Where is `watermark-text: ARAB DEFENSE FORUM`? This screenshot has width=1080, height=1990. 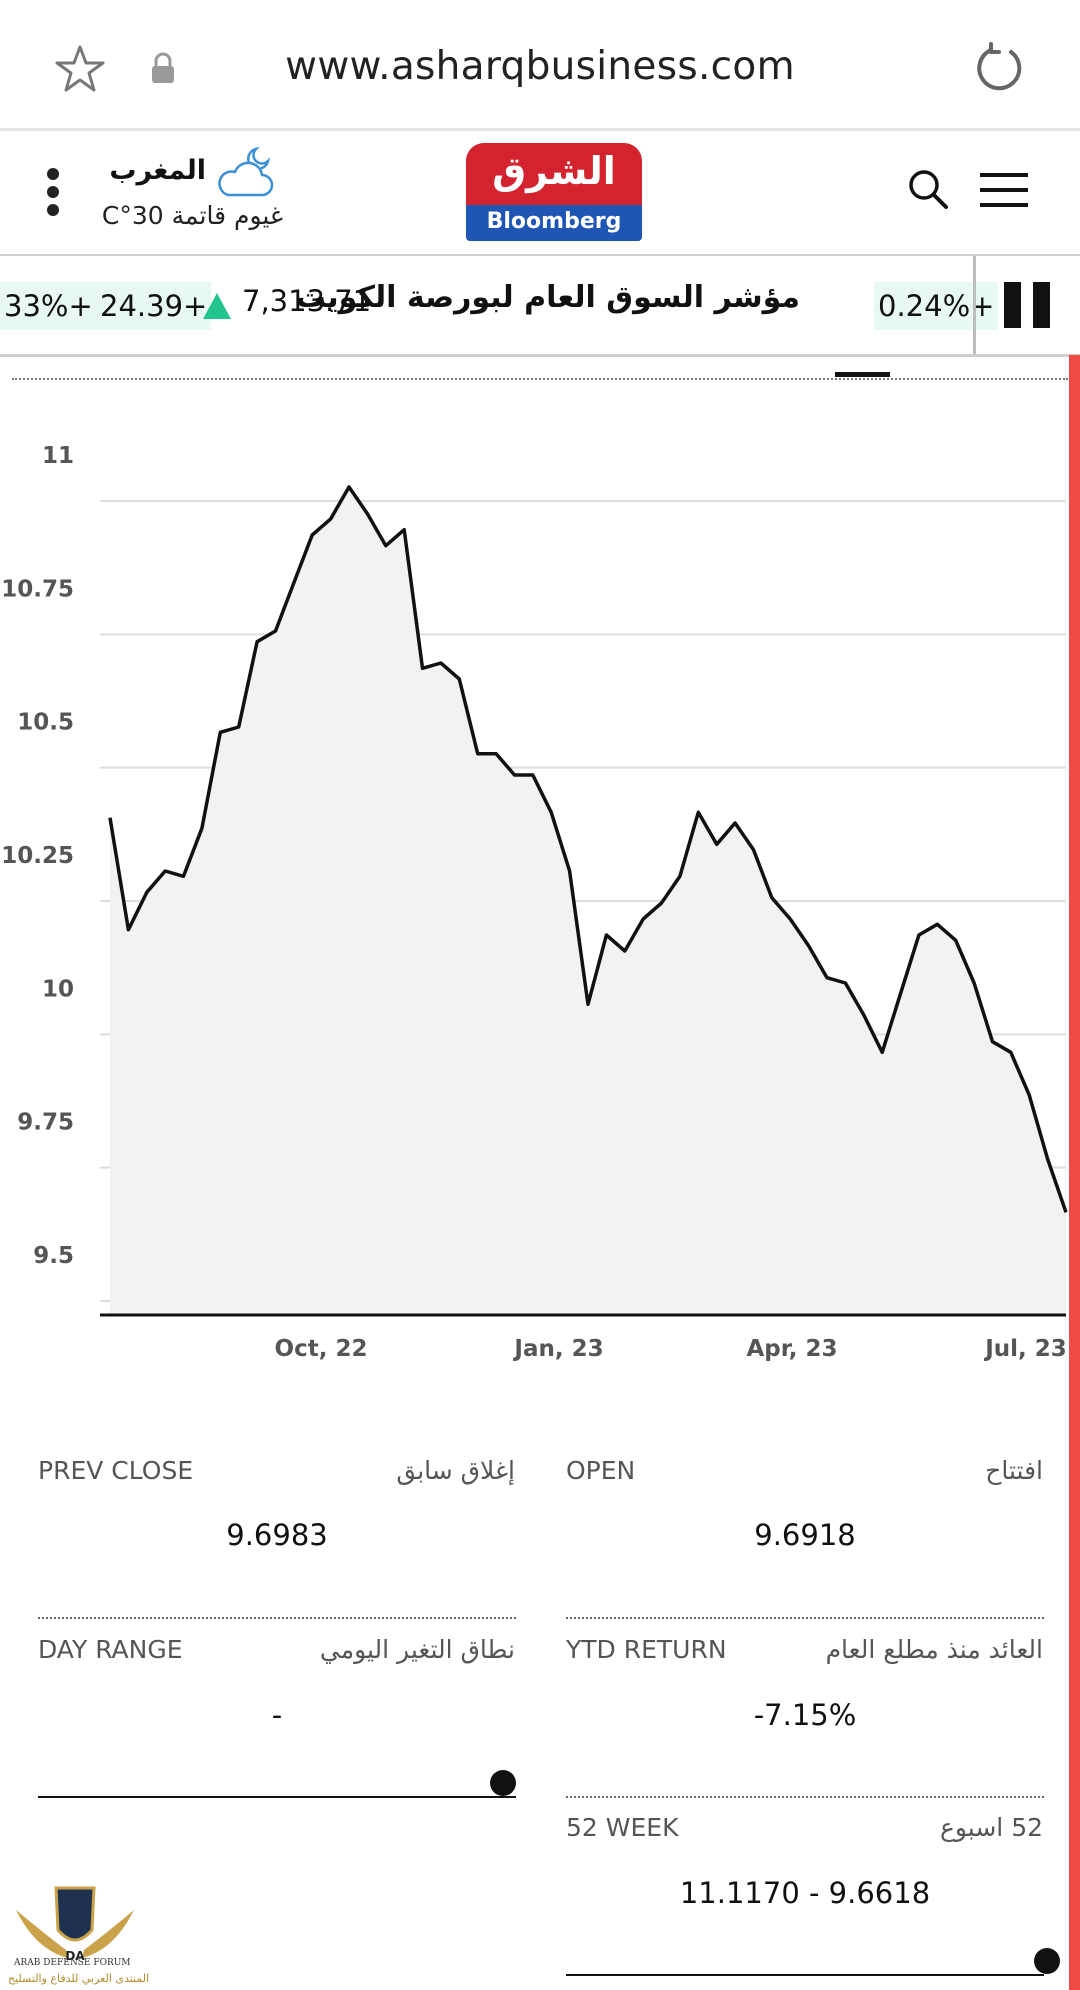 watermark-text: ARAB DEFENSE FORUM is located at coordinates (72, 1963).